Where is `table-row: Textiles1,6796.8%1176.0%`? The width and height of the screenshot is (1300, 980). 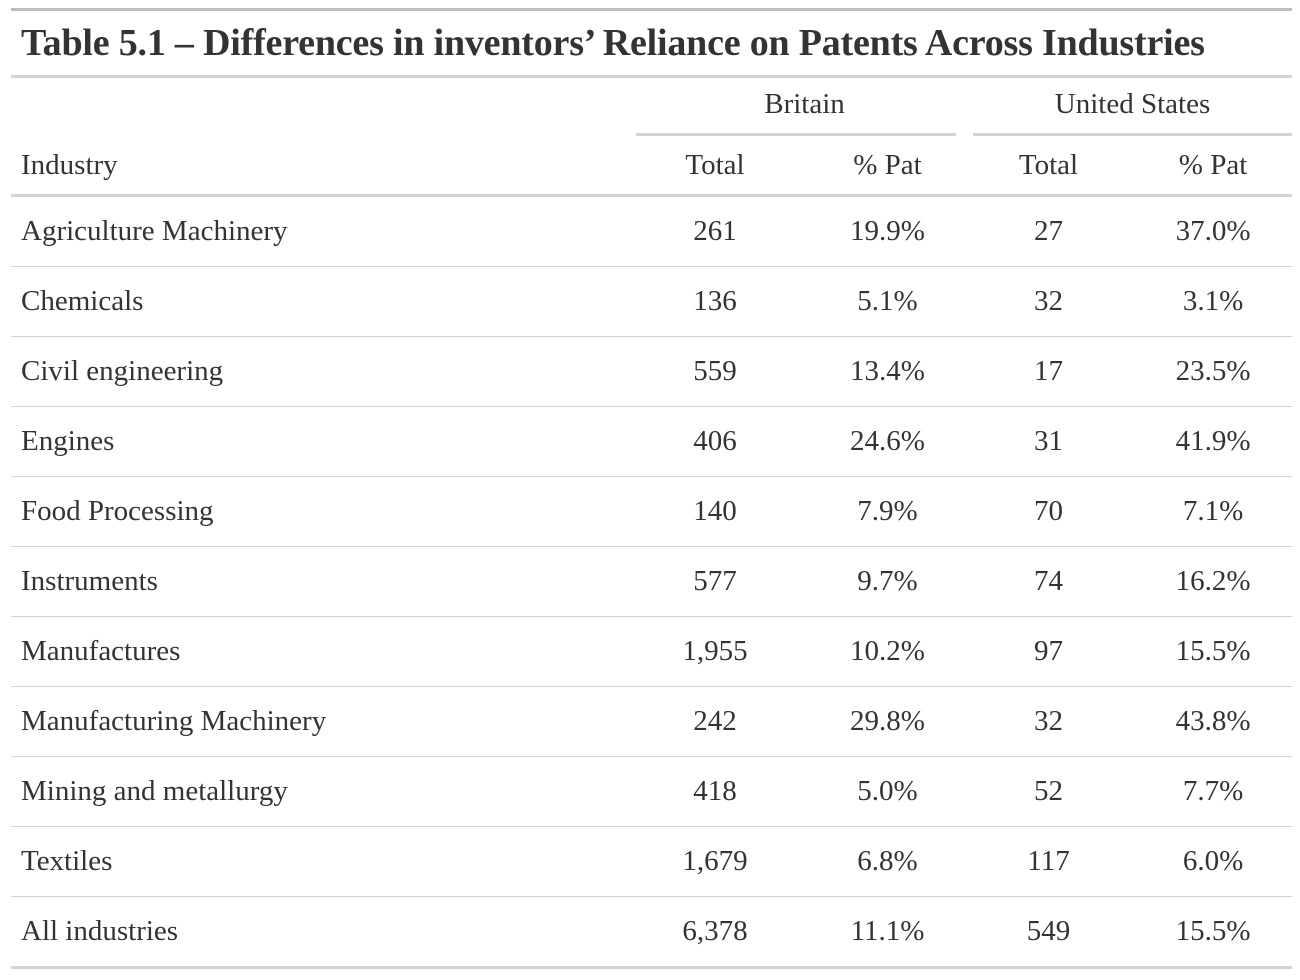
table-row: Textiles1,6796.8%1176.0% is located at coordinates (651, 862).